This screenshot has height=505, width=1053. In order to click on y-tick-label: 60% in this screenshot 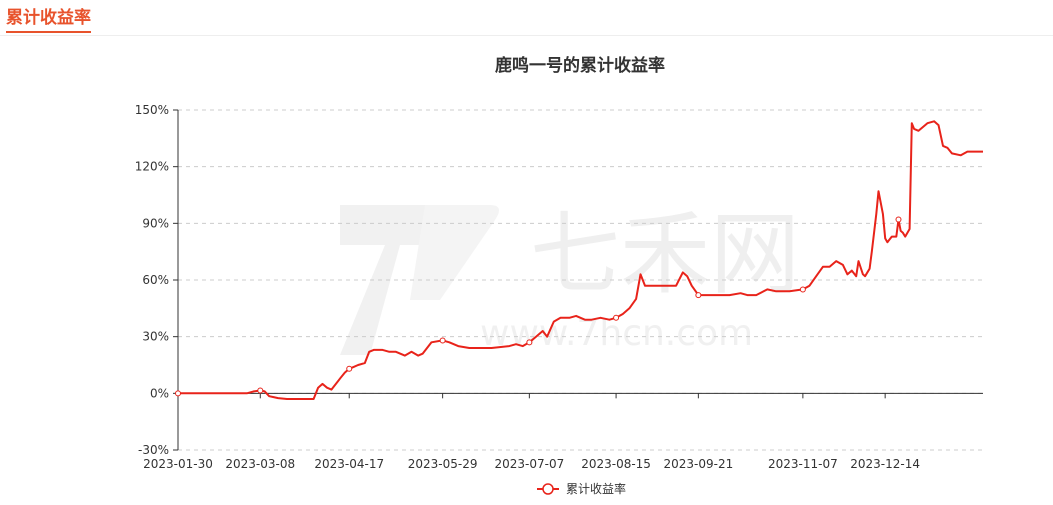, I will do `click(155, 280)`.